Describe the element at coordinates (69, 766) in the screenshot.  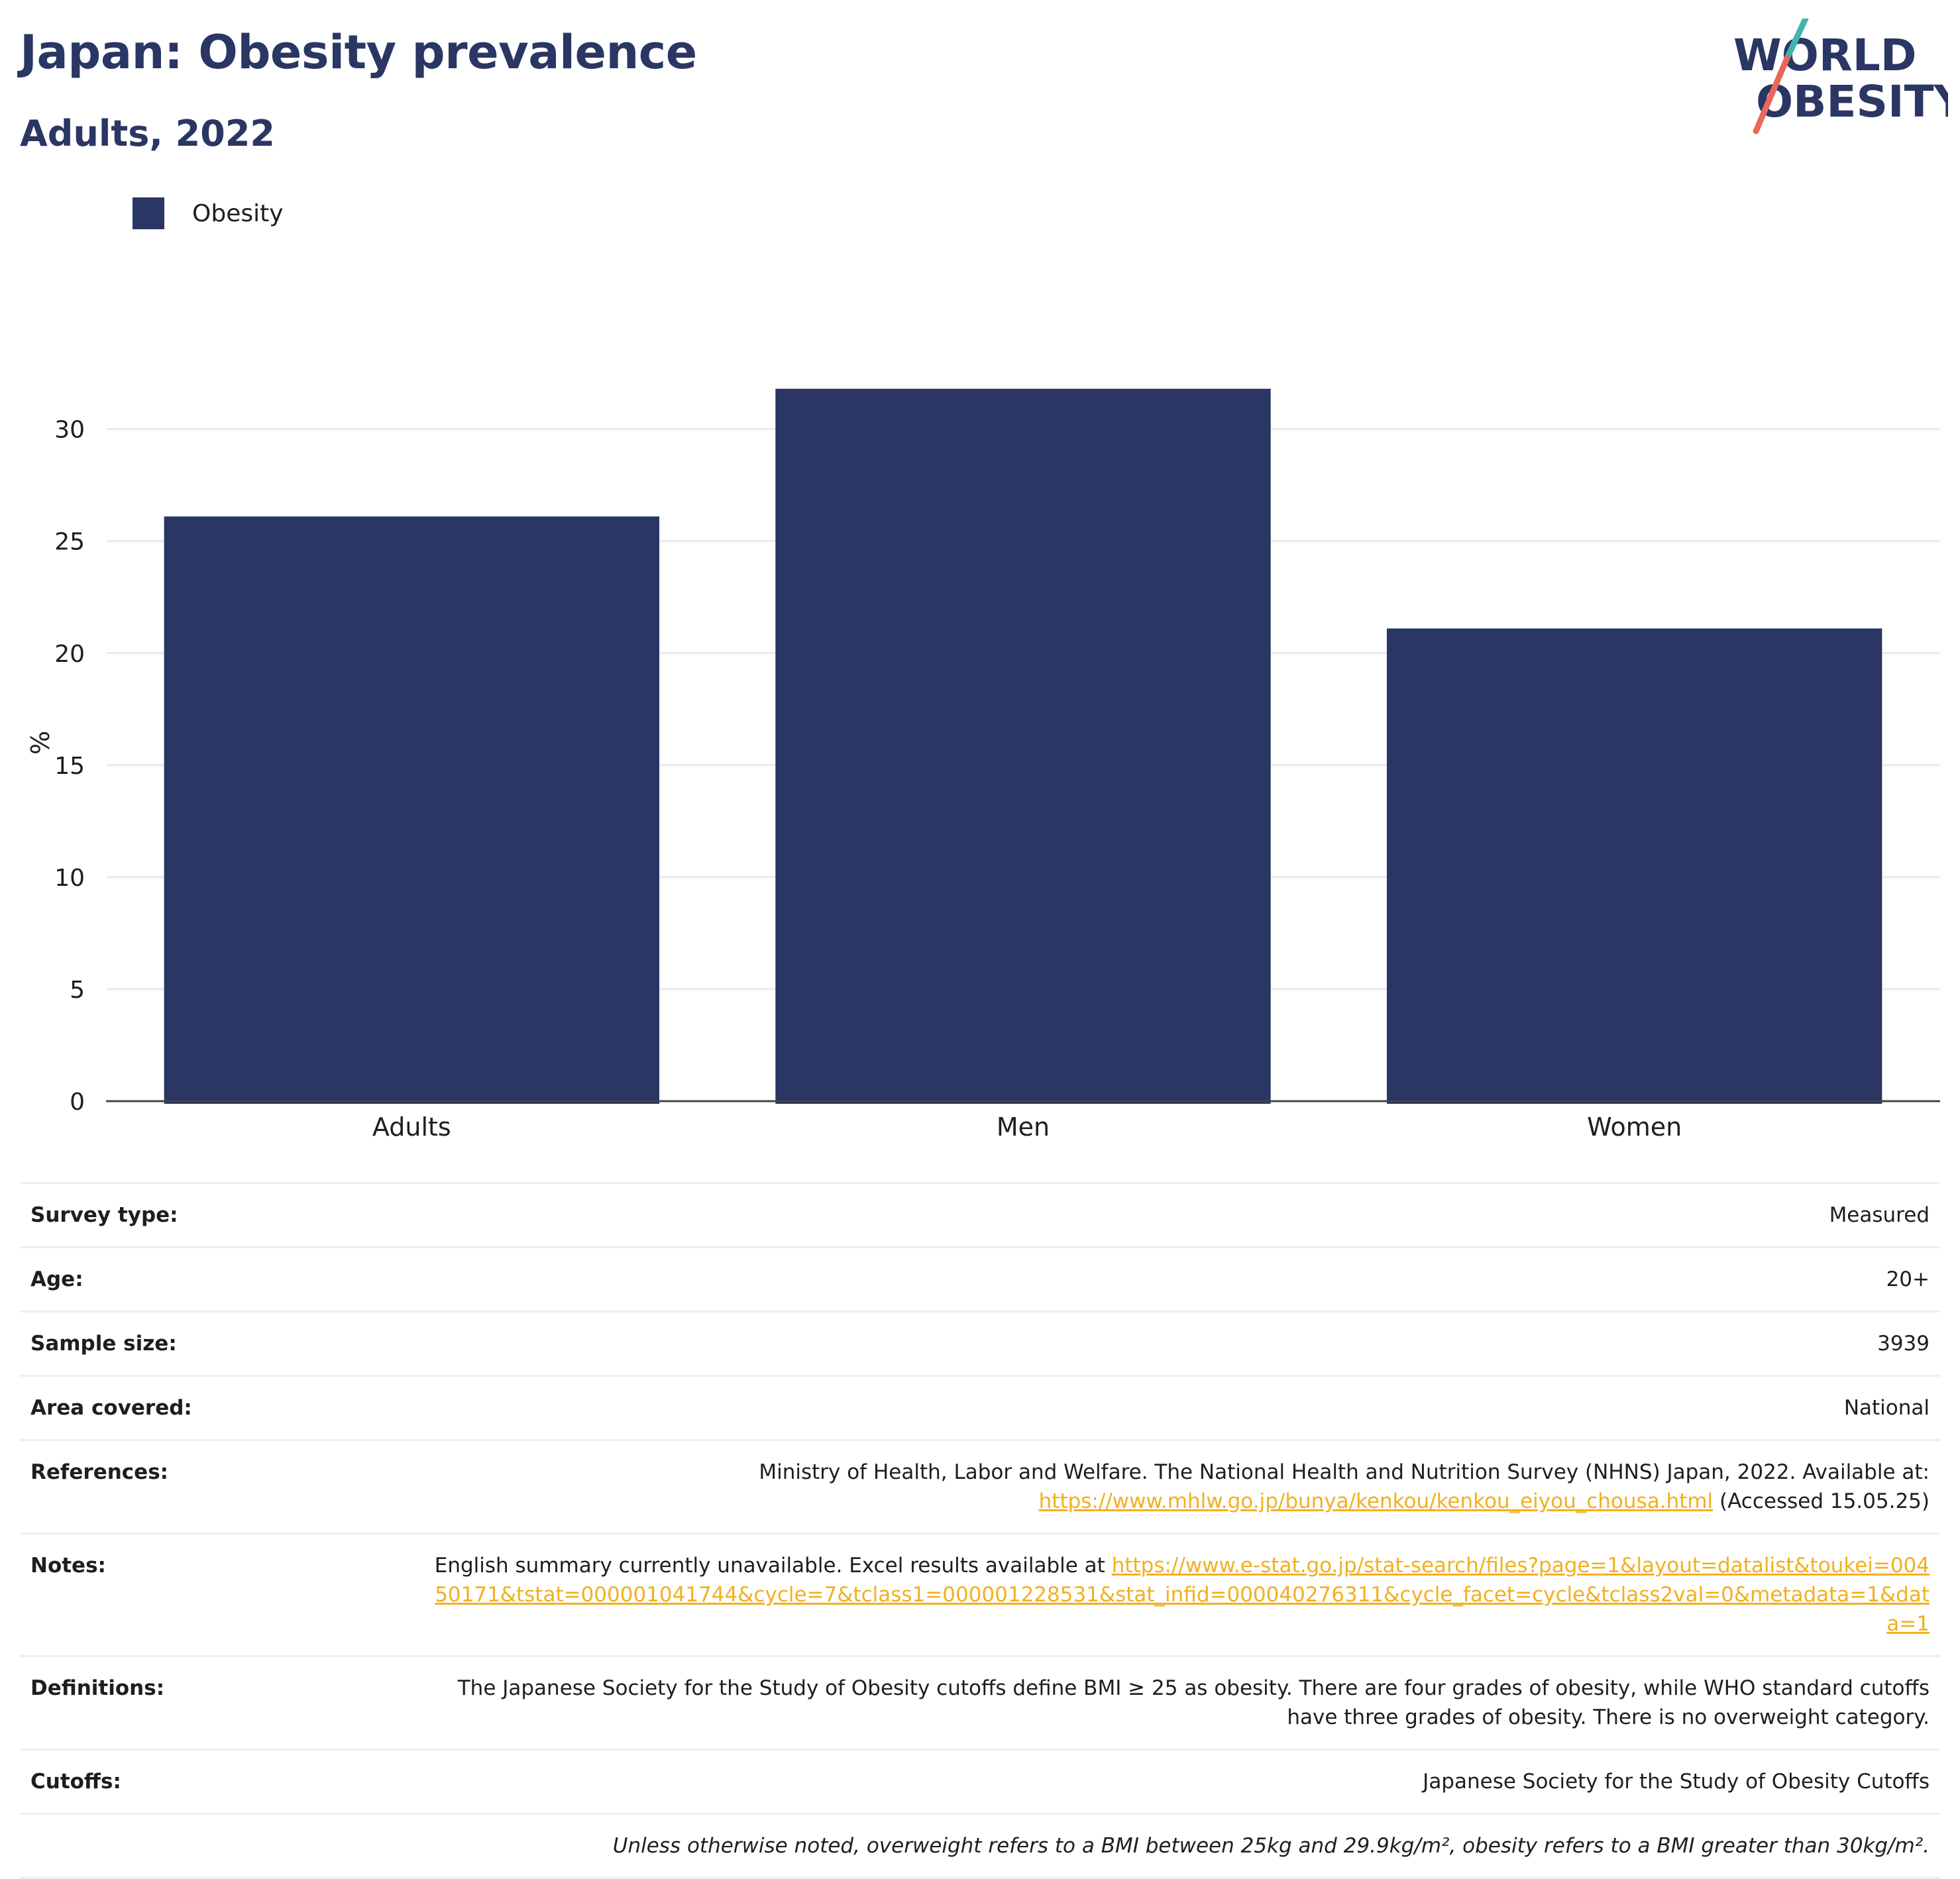
I see `y-tick-label: 15` at that location.